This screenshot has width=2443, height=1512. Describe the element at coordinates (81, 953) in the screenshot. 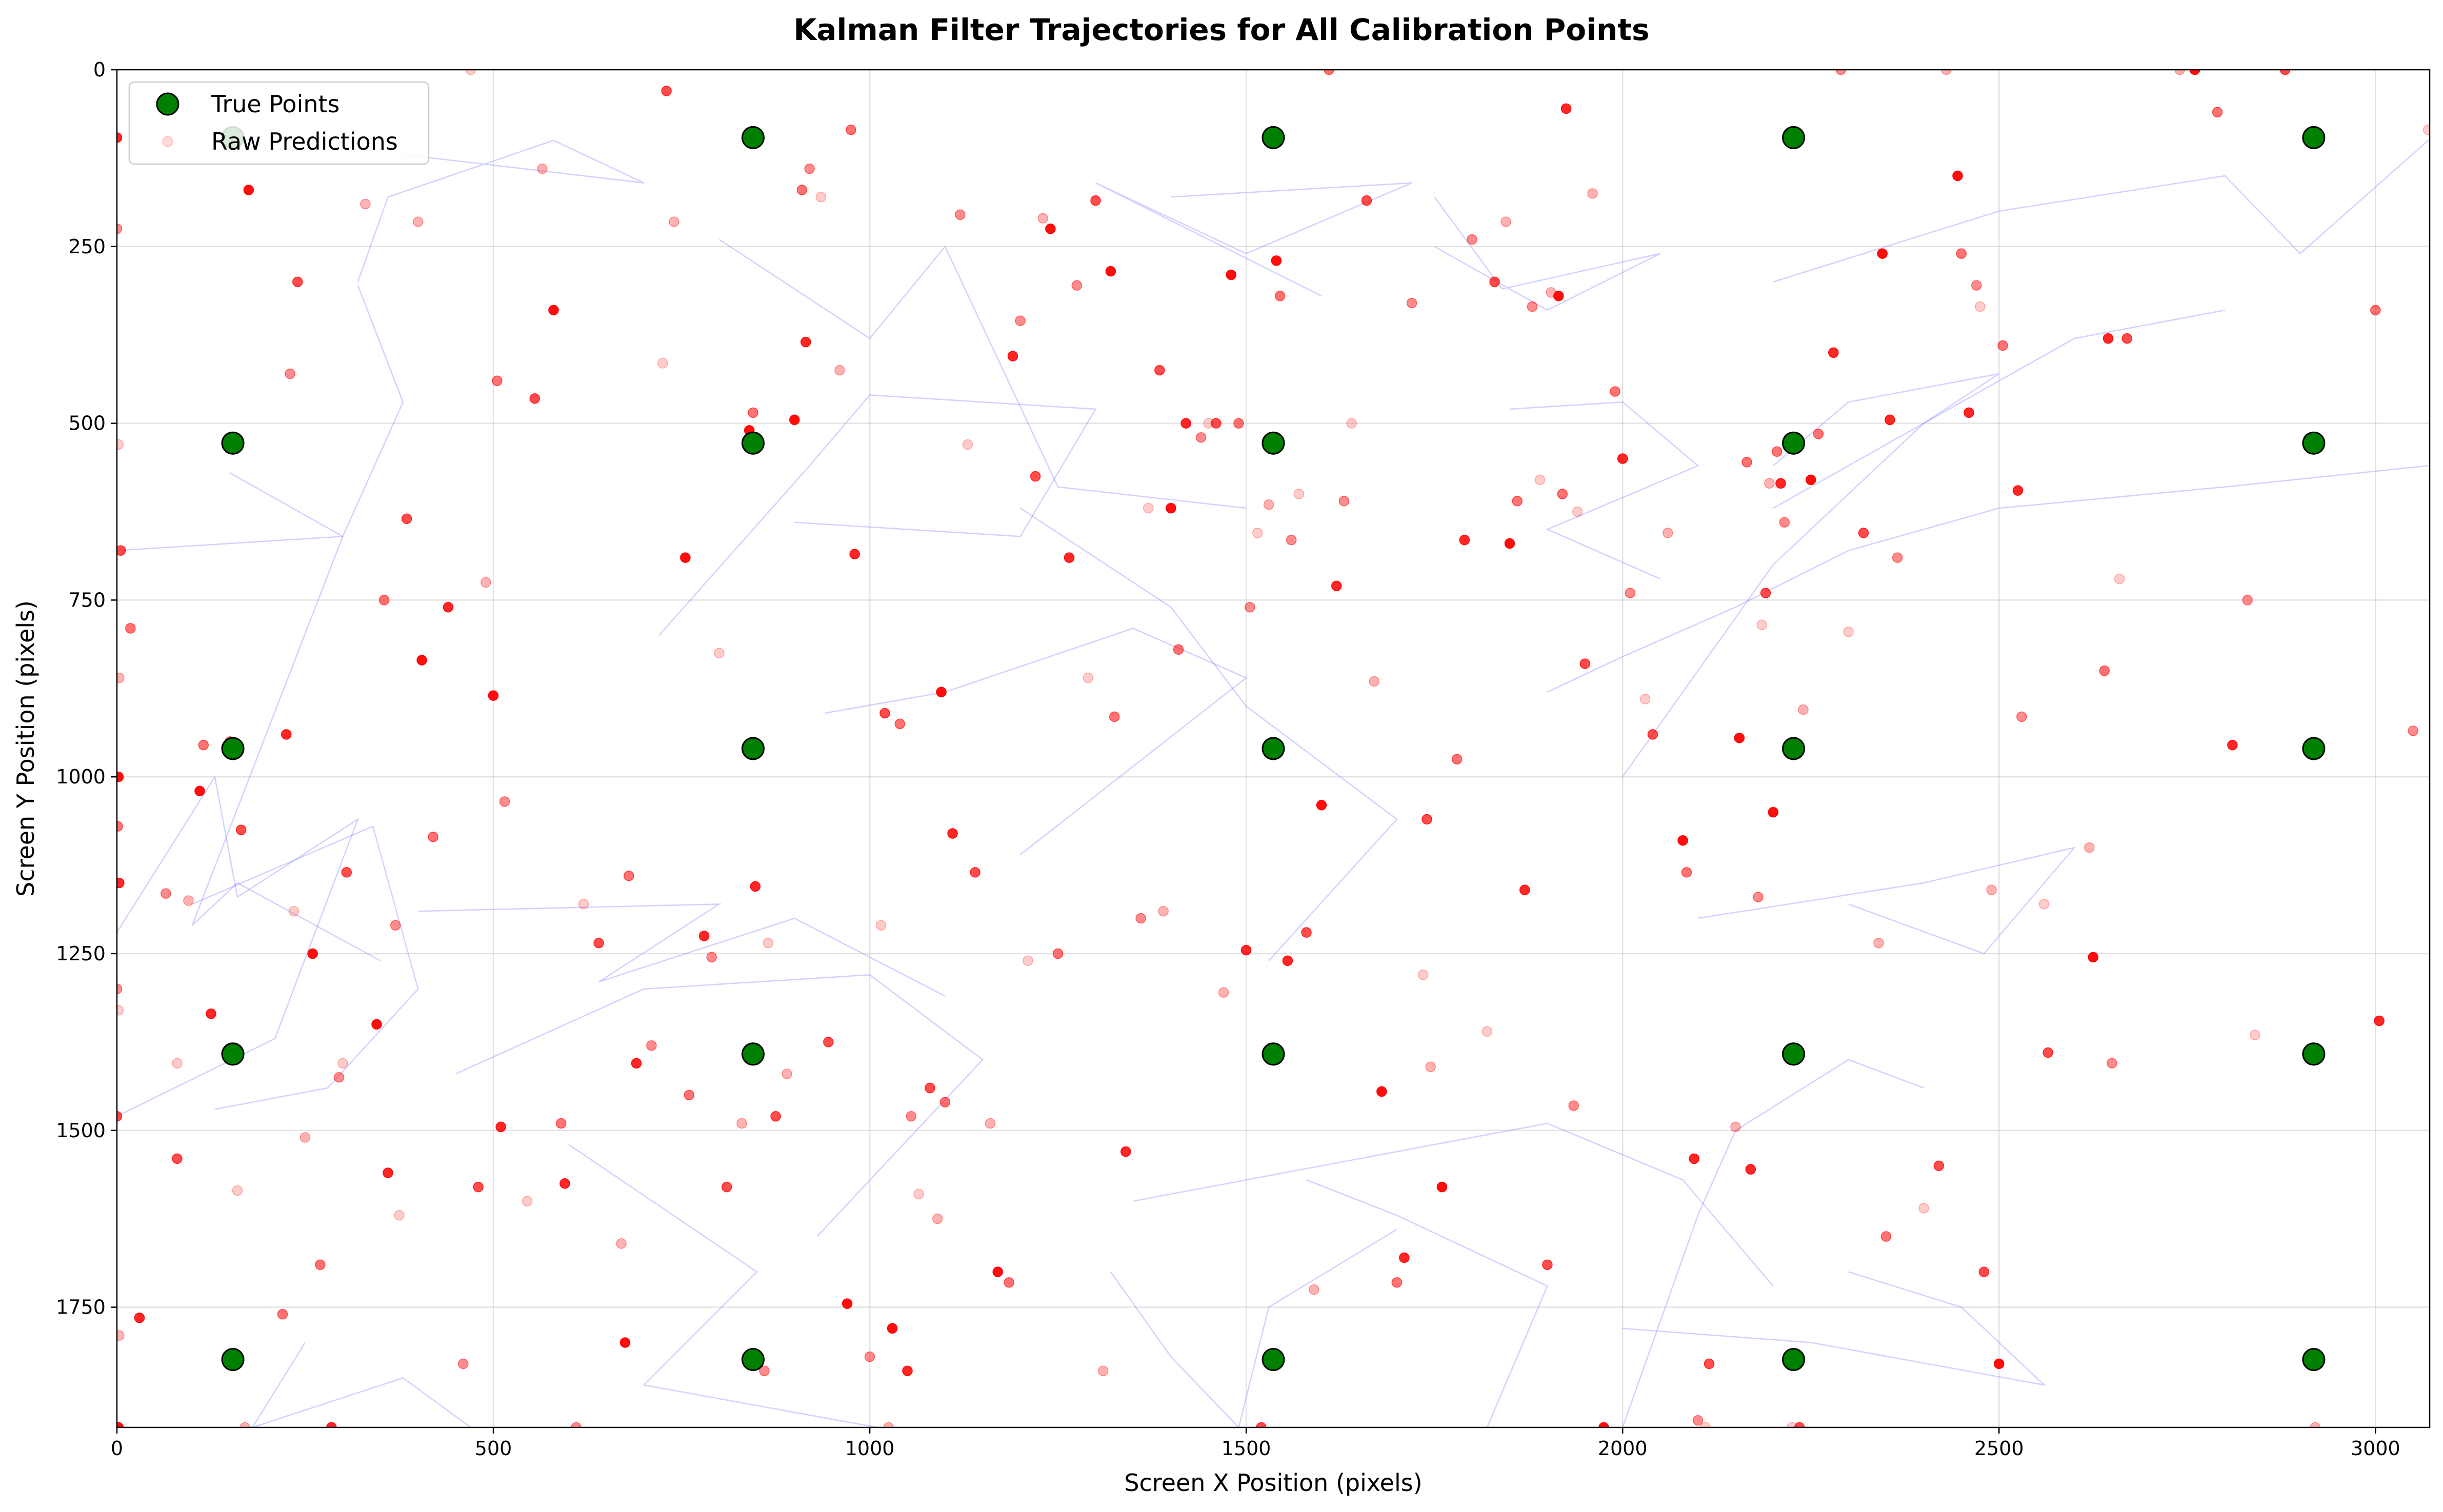

I see `y-tick-label: 1250` at that location.